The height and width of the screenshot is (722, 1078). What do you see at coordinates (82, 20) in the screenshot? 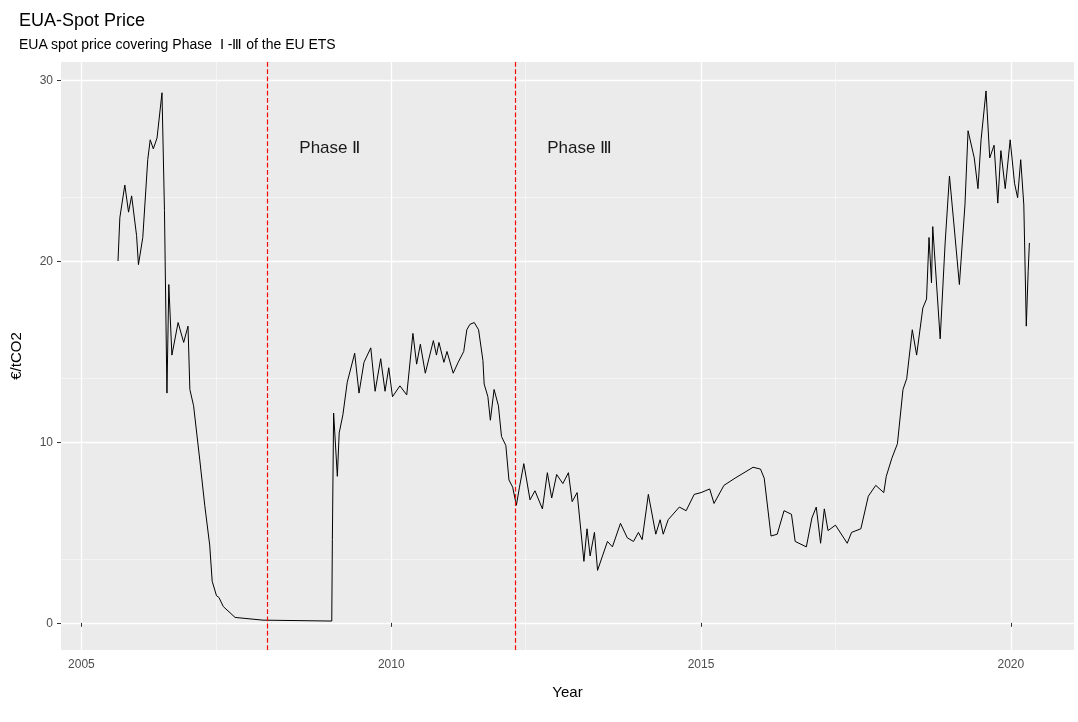
I see `chart-title: EUA-Spot Price` at bounding box center [82, 20].